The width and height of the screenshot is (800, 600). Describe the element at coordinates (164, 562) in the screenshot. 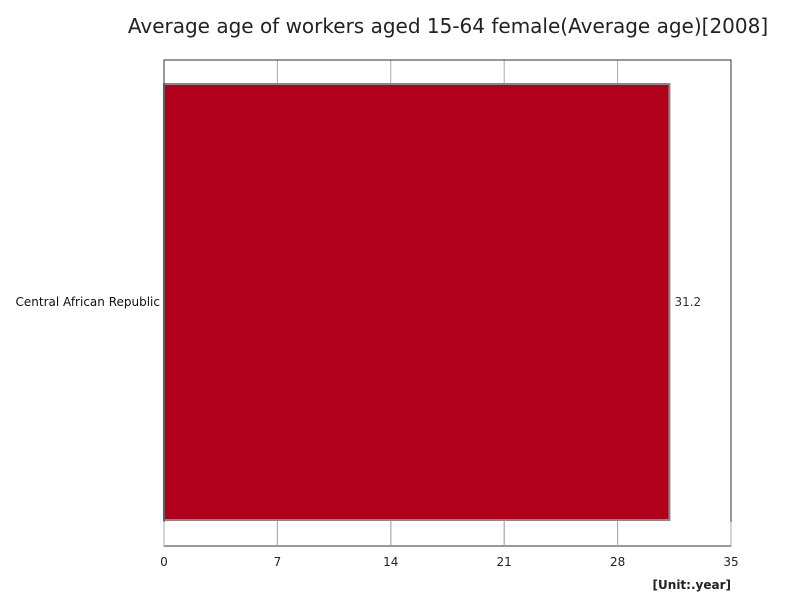

I see `tick-label-0: 0` at that location.